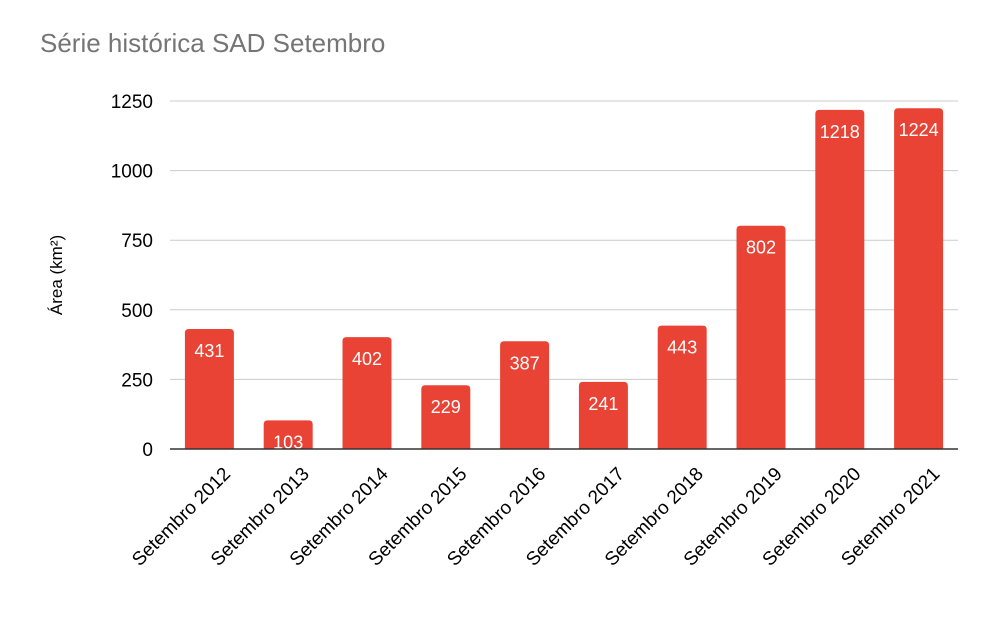  I want to click on y-tick-label: 1000, so click(132, 172).